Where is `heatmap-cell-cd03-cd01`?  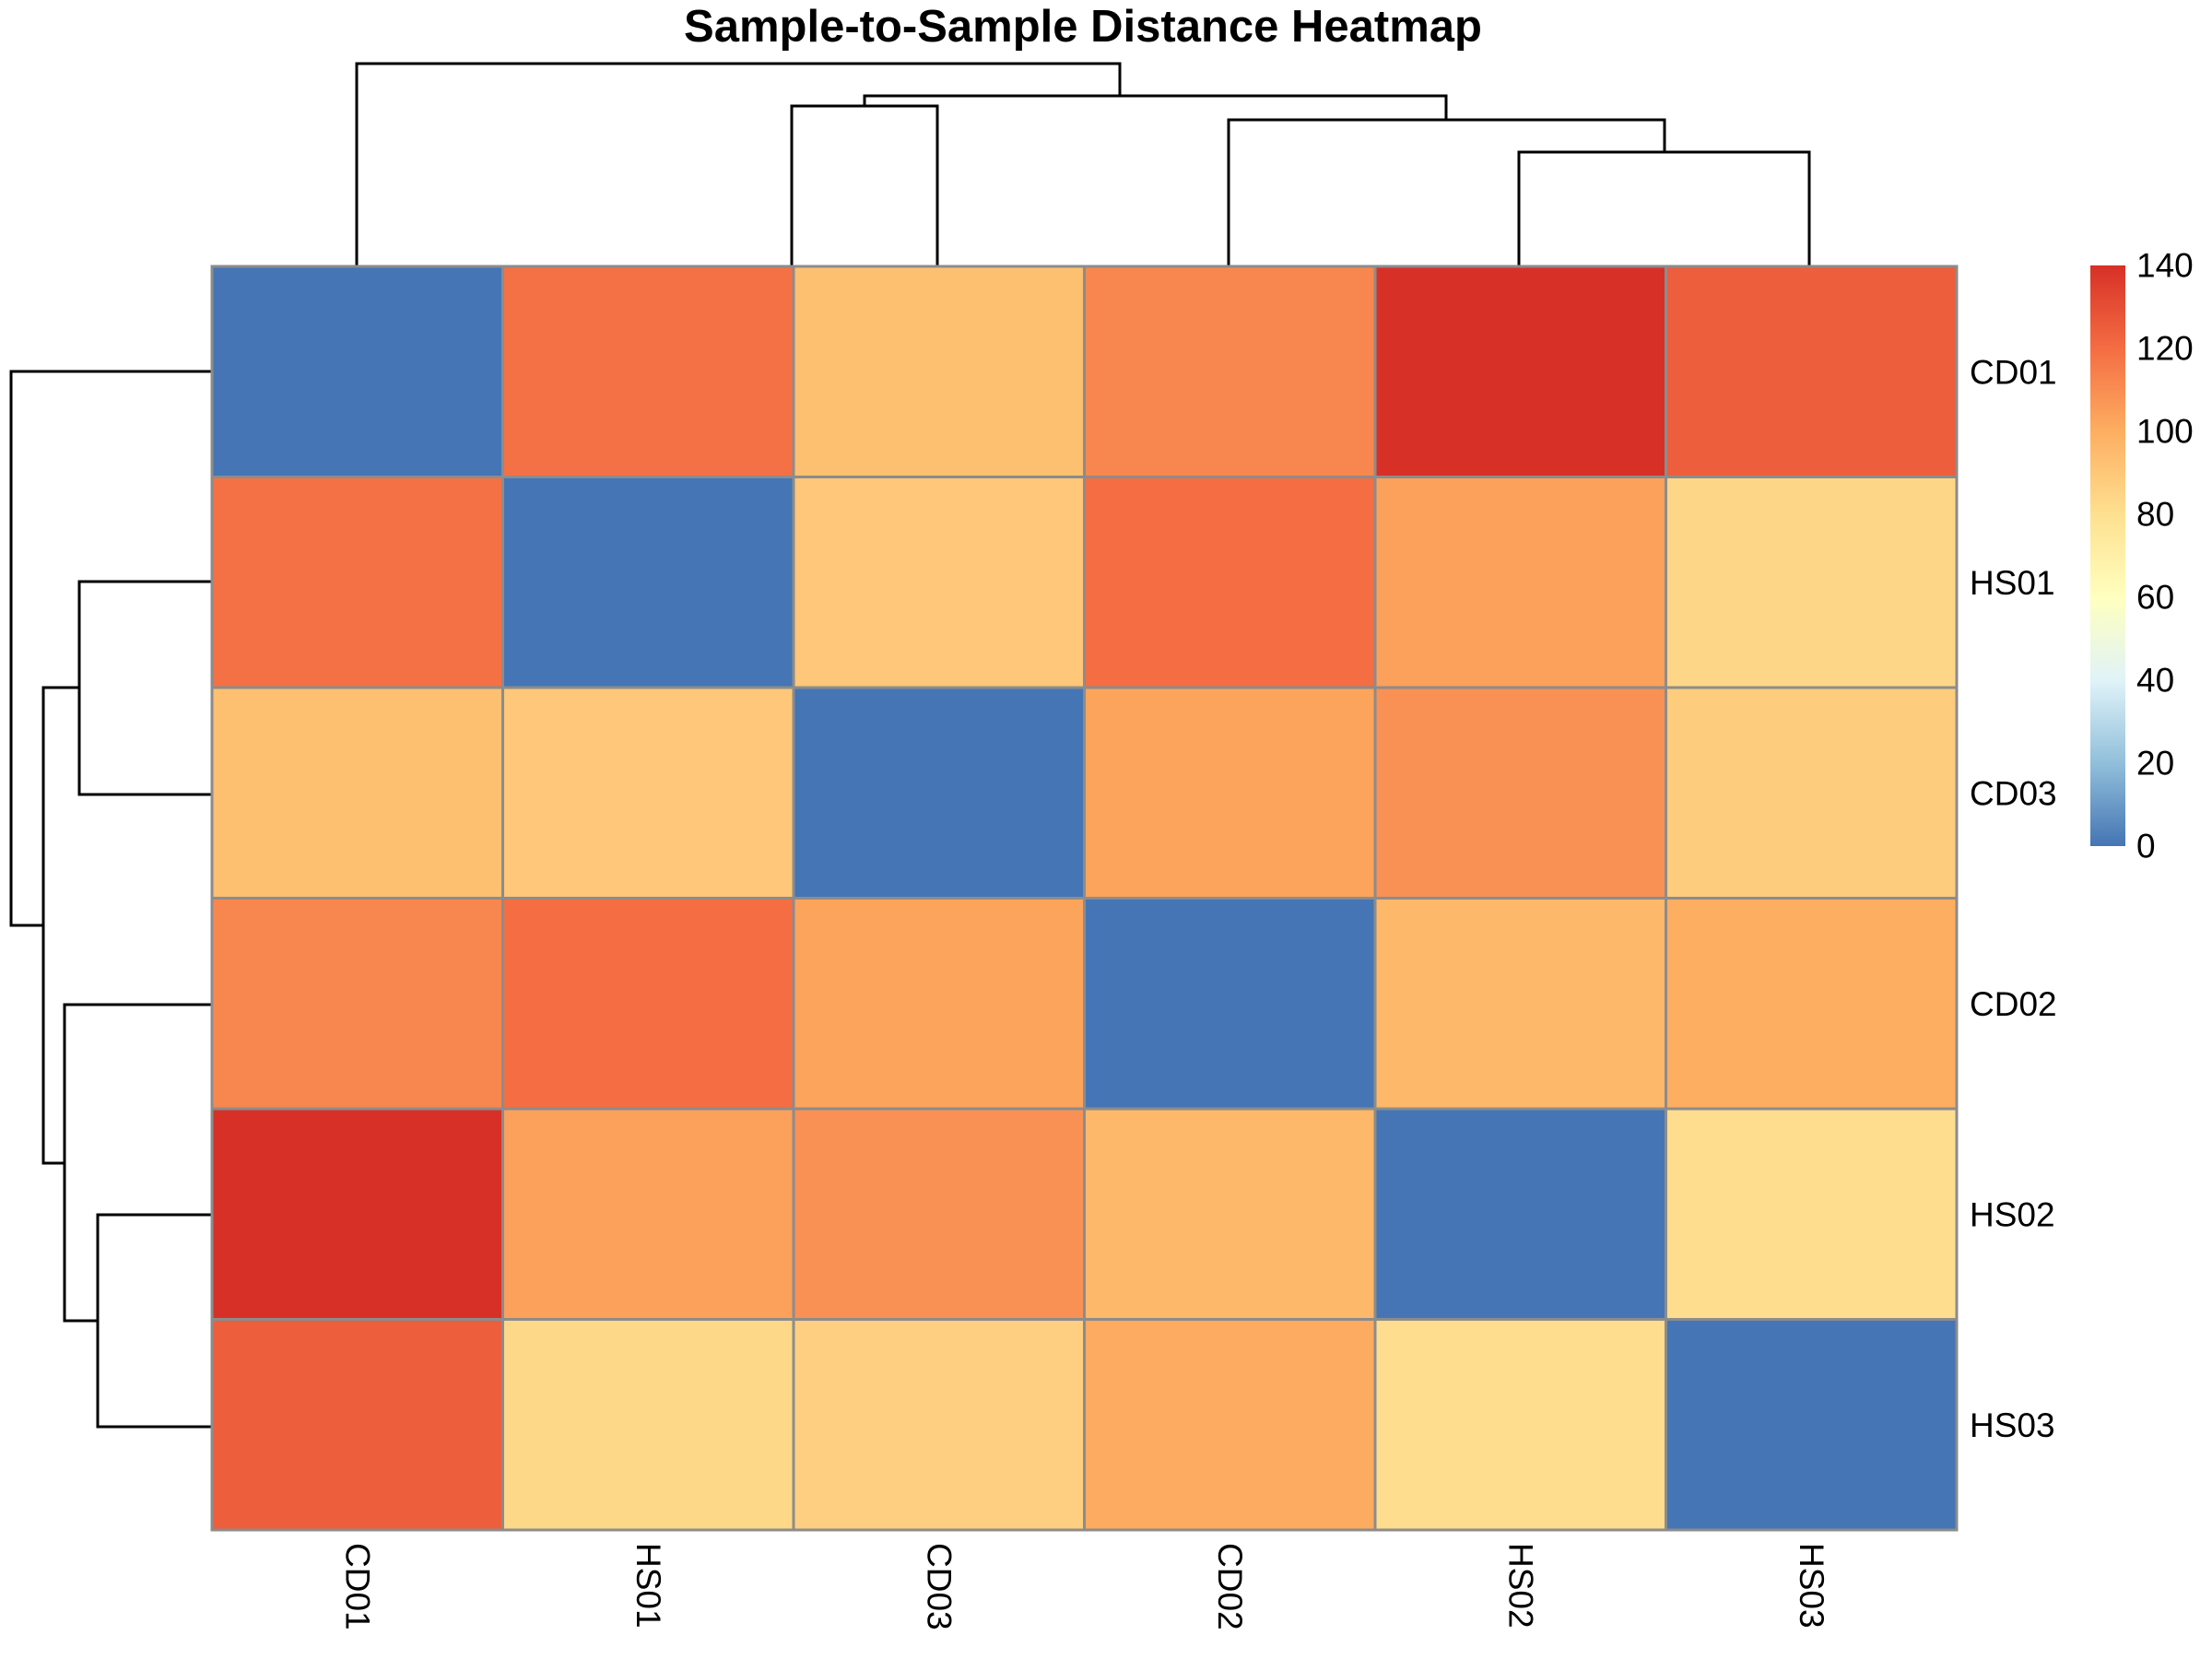
heatmap-cell-cd03-cd01 is located at coordinates (357, 793).